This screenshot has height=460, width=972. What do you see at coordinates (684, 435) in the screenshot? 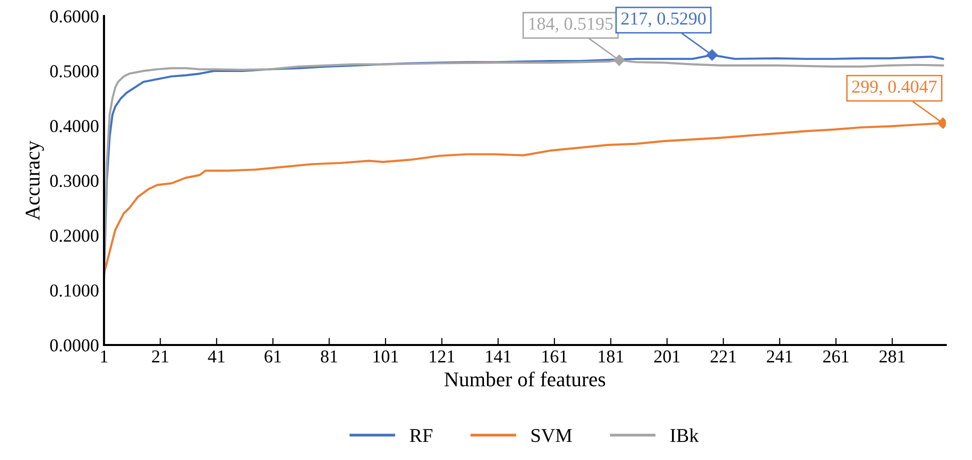
I see `legend-label: IBk` at bounding box center [684, 435].